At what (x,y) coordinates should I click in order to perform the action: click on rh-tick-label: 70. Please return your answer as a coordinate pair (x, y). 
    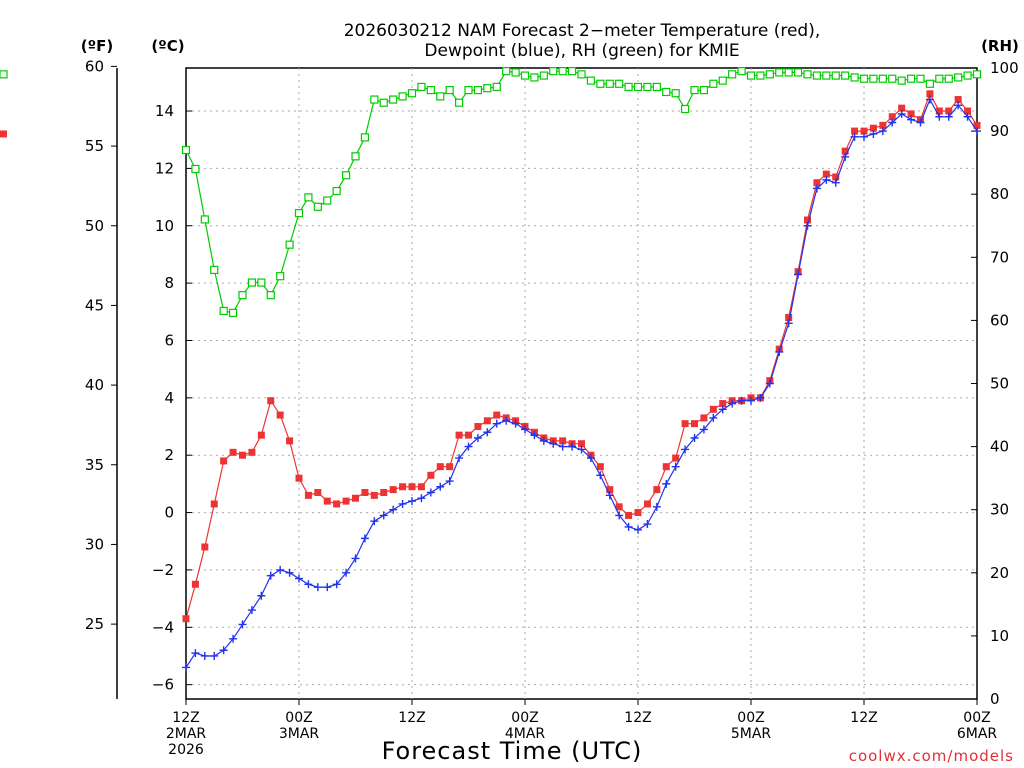
    Looking at the image, I should click on (999, 257).